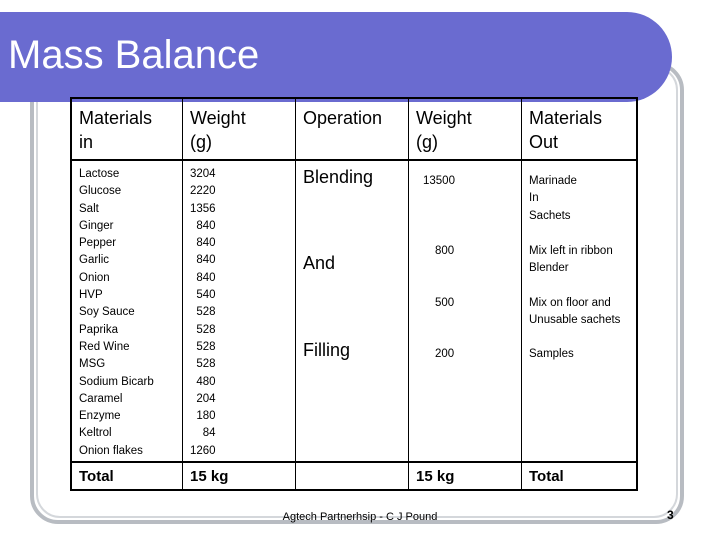  What do you see at coordinates (89, 208) in the screenshot?
I see `material-in-item: Salt` at bounding box center [89, 208].